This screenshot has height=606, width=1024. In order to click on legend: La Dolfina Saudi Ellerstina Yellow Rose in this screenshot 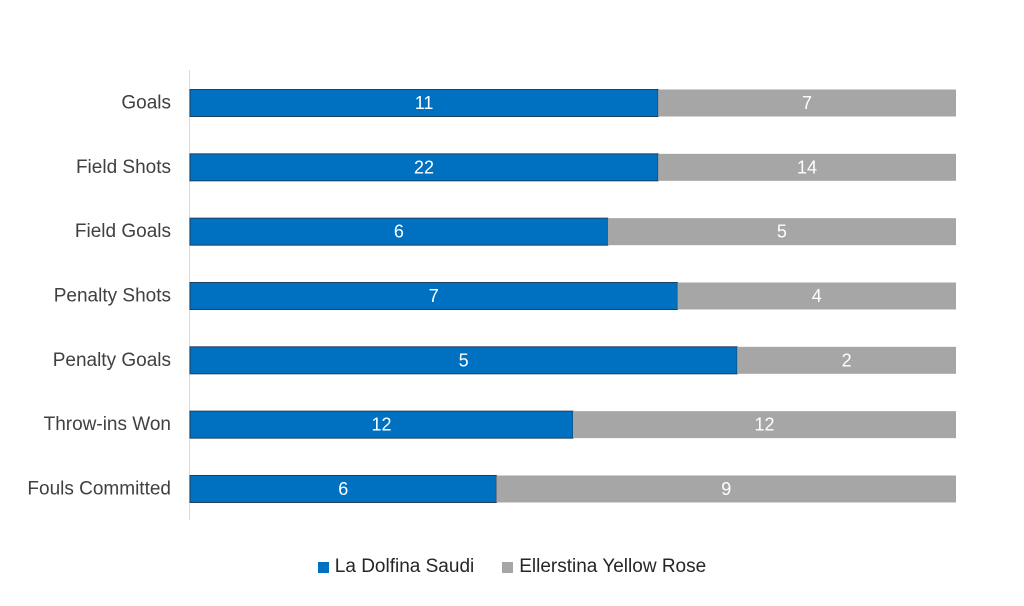, I will do `click(512, 567)`.